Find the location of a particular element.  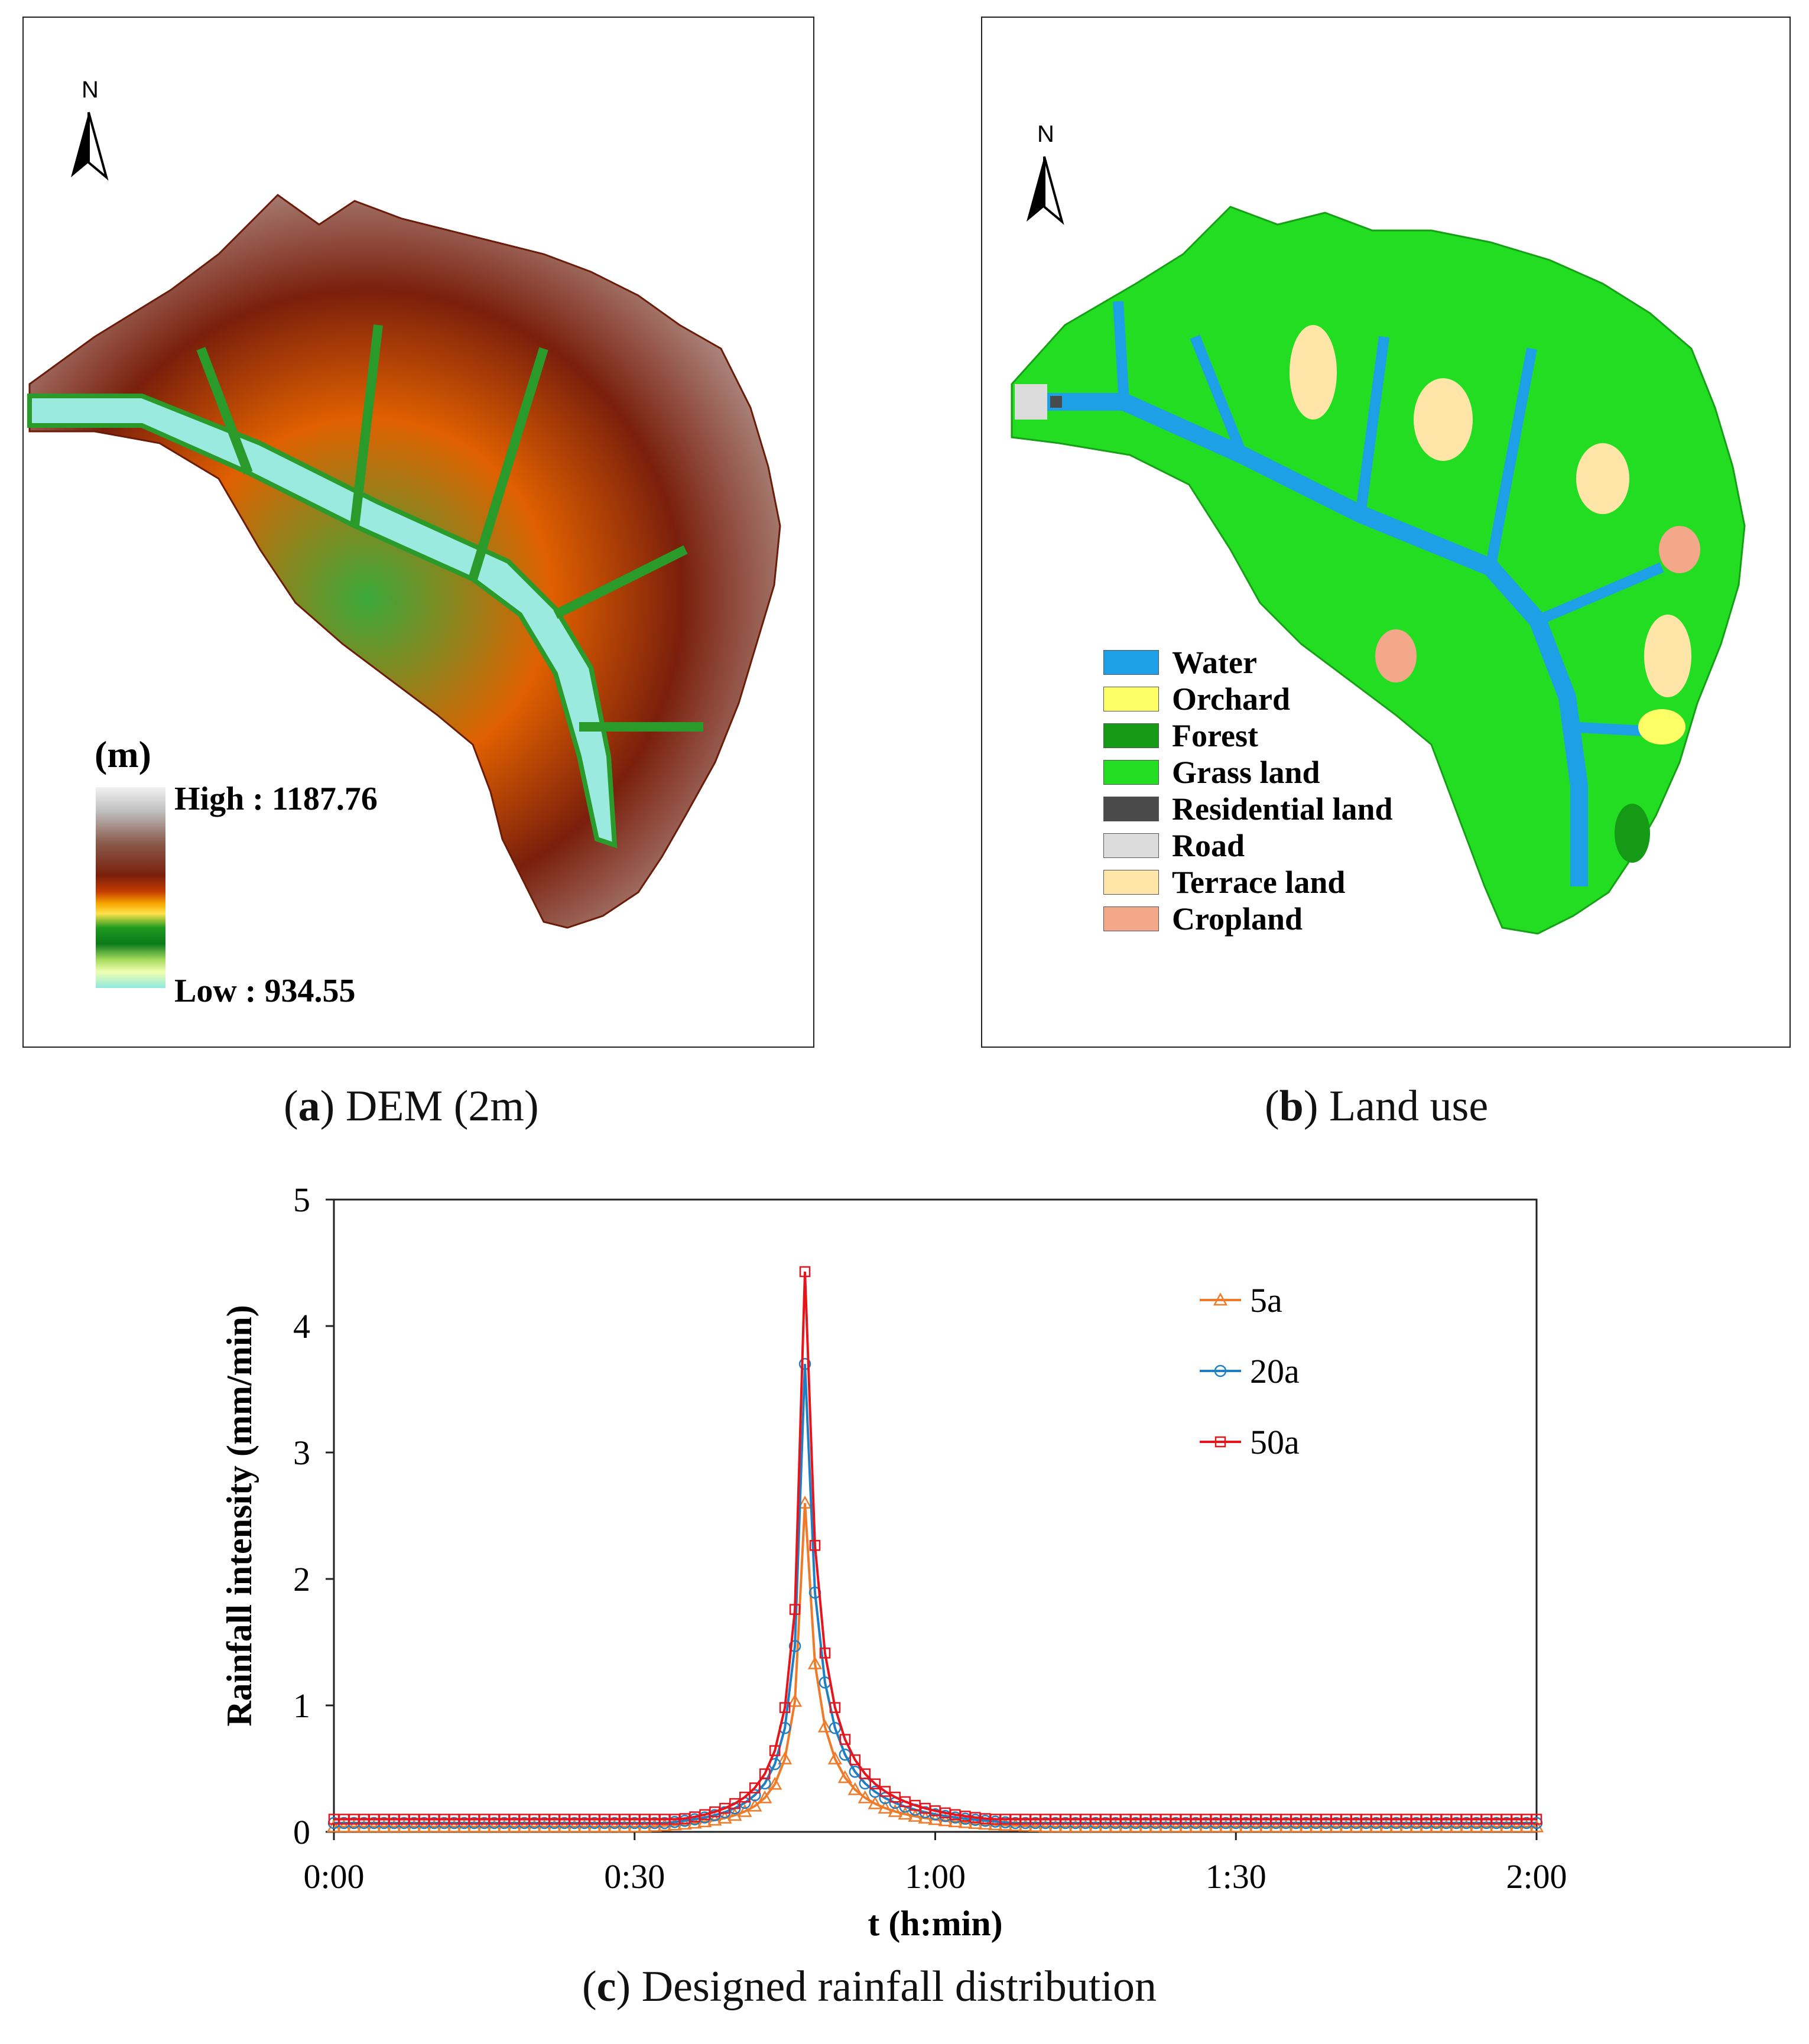

landuse-legend-item: Road is located at coordinates (1248, 845).